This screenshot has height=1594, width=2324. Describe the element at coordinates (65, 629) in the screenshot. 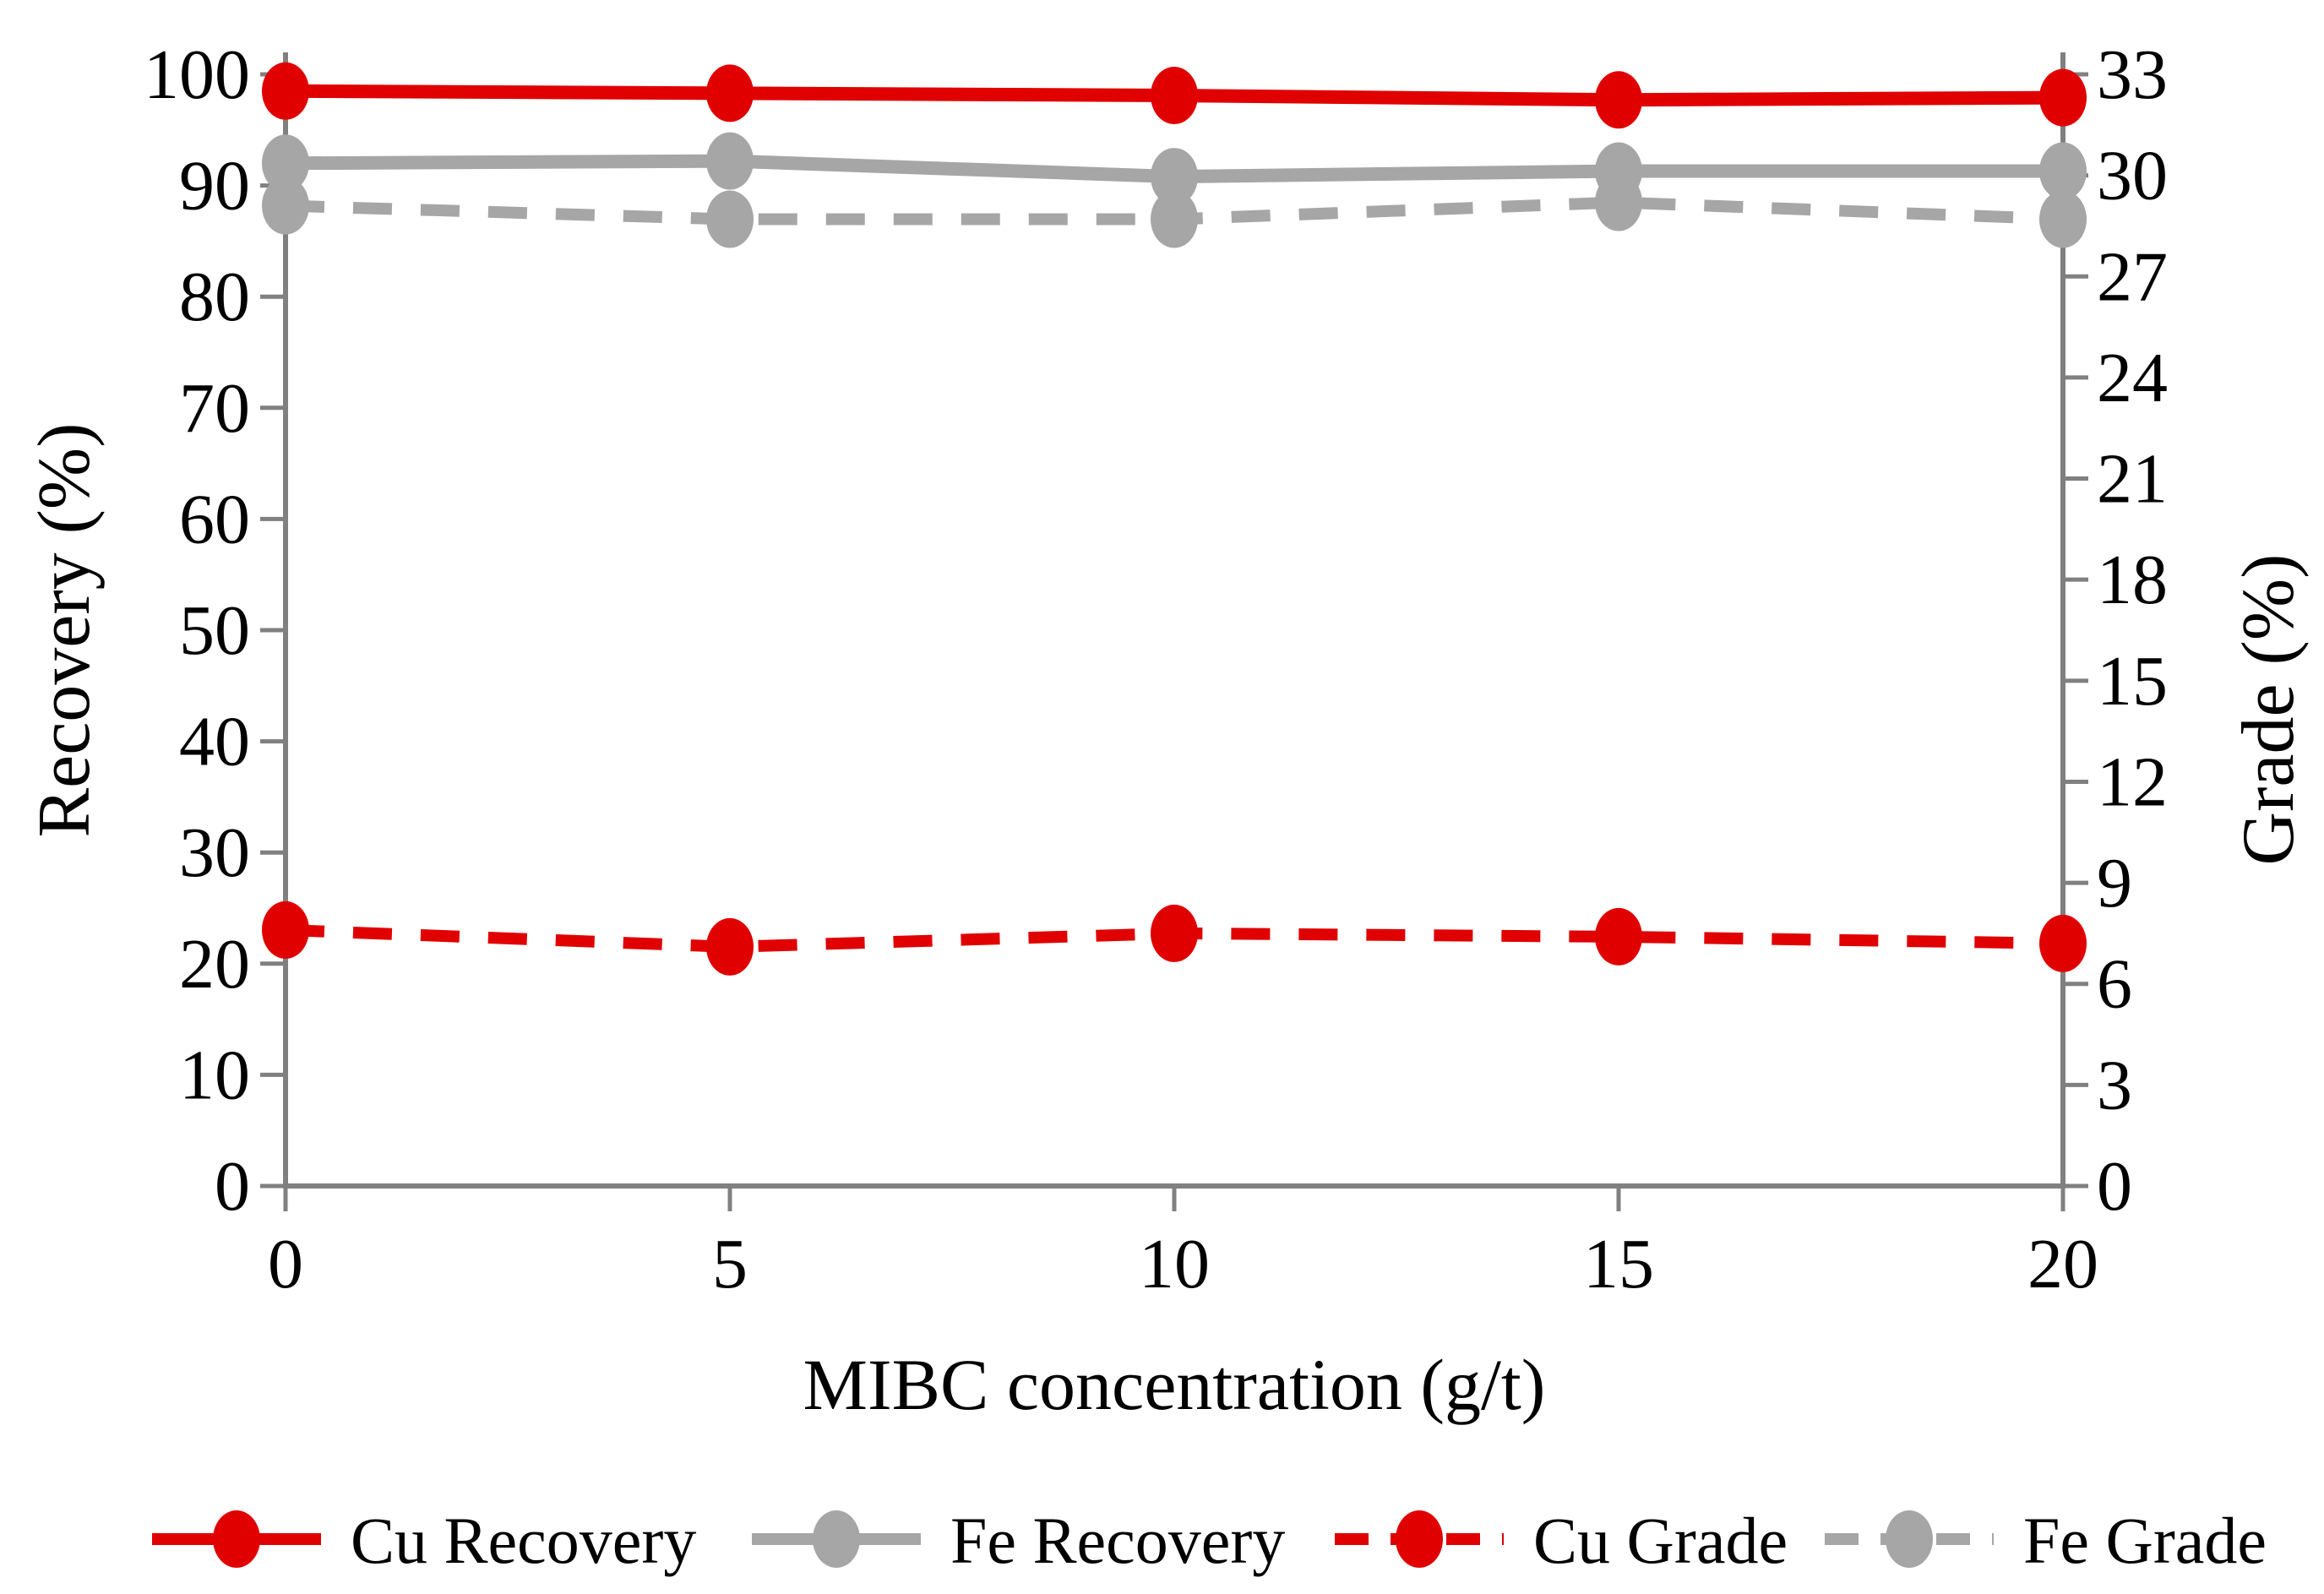

I see `y-left-axis-title: Recovery (%)` at that location.